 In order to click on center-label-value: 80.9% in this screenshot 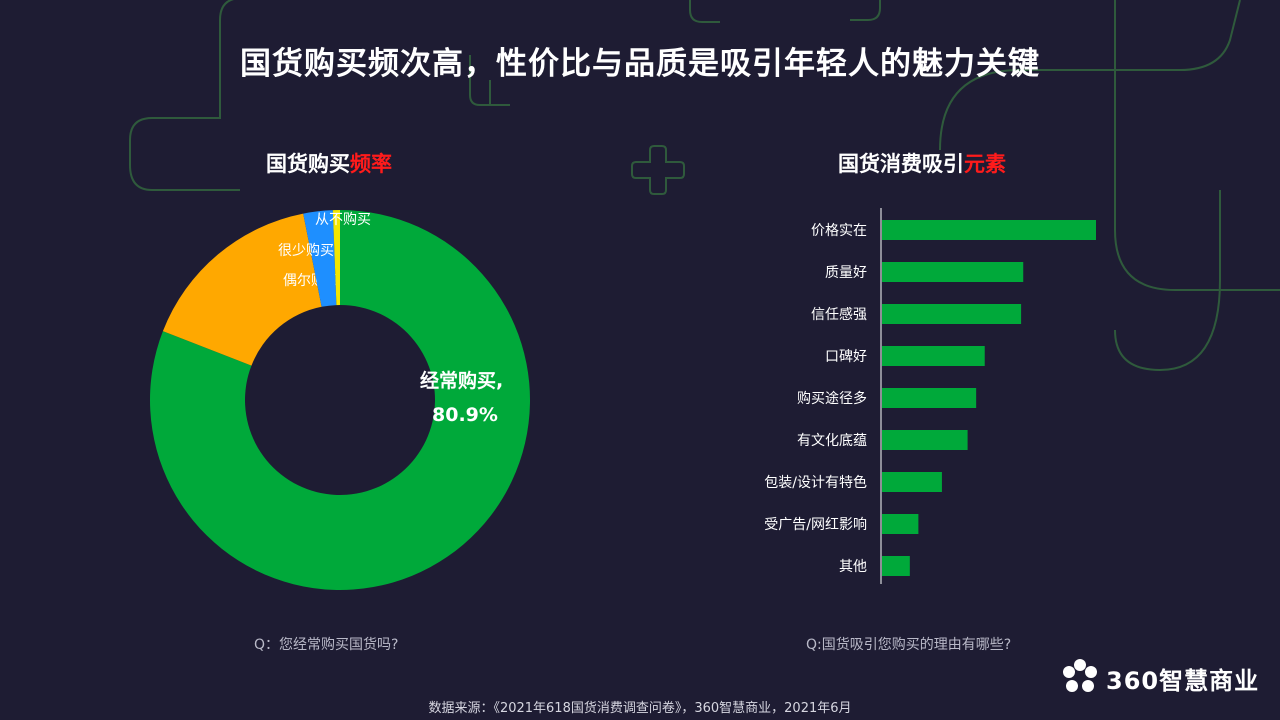, I will do `click(465, 415)`.